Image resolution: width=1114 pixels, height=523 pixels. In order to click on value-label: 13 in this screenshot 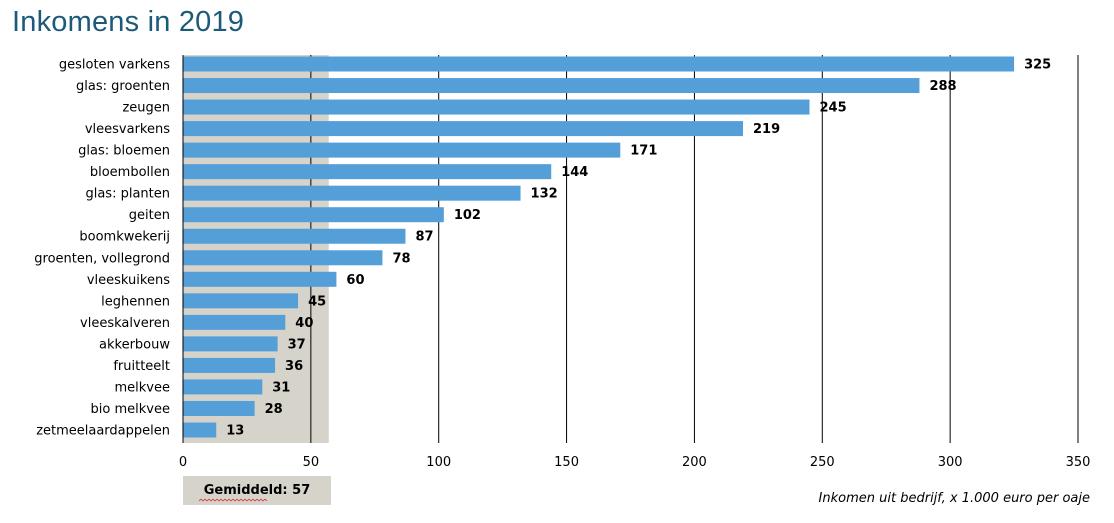, I will do `click(235, 431)`.